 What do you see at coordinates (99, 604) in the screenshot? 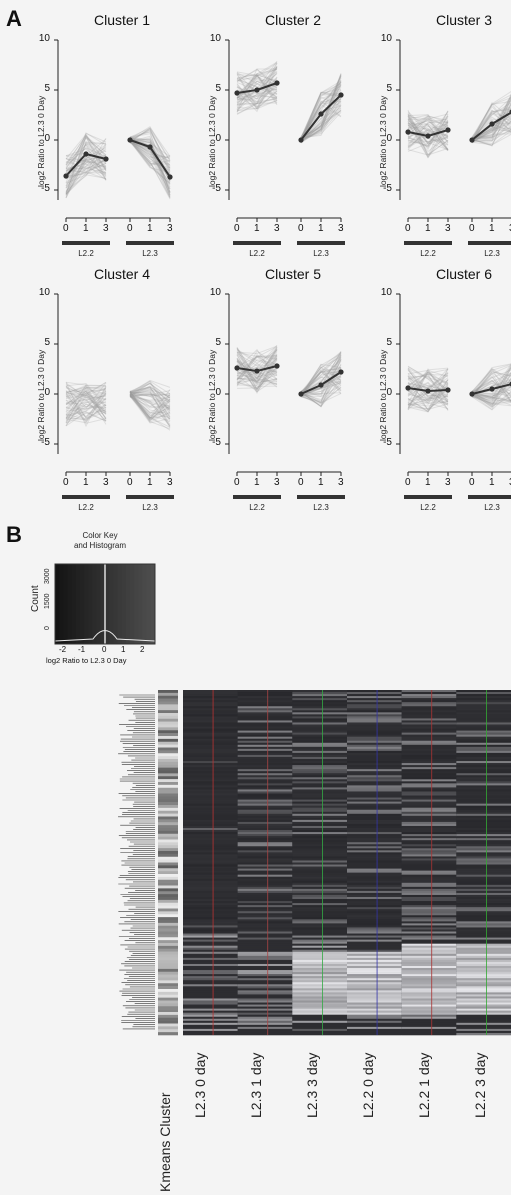
I see `color-key-band` at bounding box center [99, 604].